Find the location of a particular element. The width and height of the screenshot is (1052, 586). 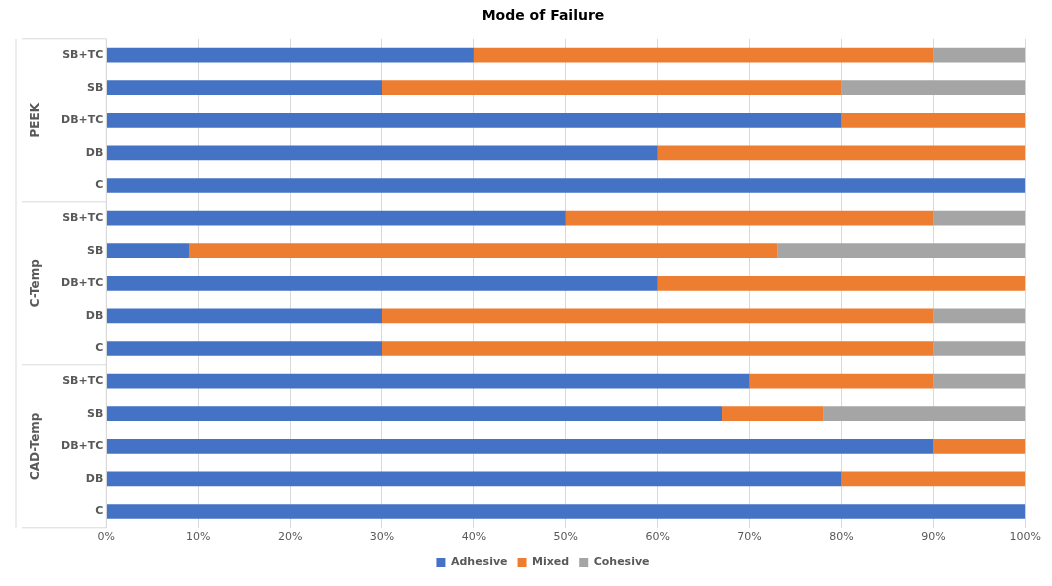

x-tick-label: 10% is located at coordinates (198, 537).